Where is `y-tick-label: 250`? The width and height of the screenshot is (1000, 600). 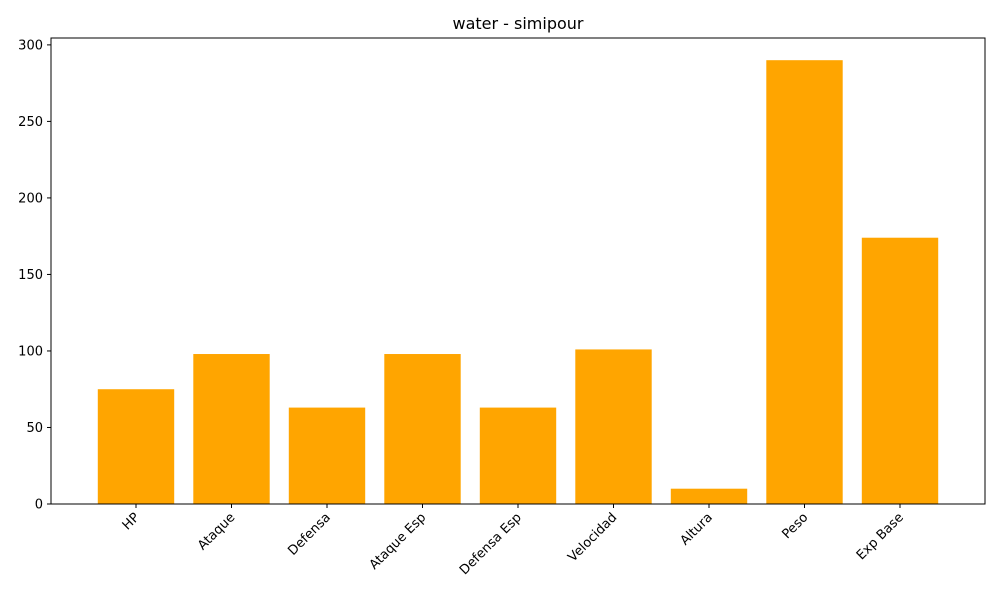
y-tick-label: 250 is located at coordinates (30, 122).